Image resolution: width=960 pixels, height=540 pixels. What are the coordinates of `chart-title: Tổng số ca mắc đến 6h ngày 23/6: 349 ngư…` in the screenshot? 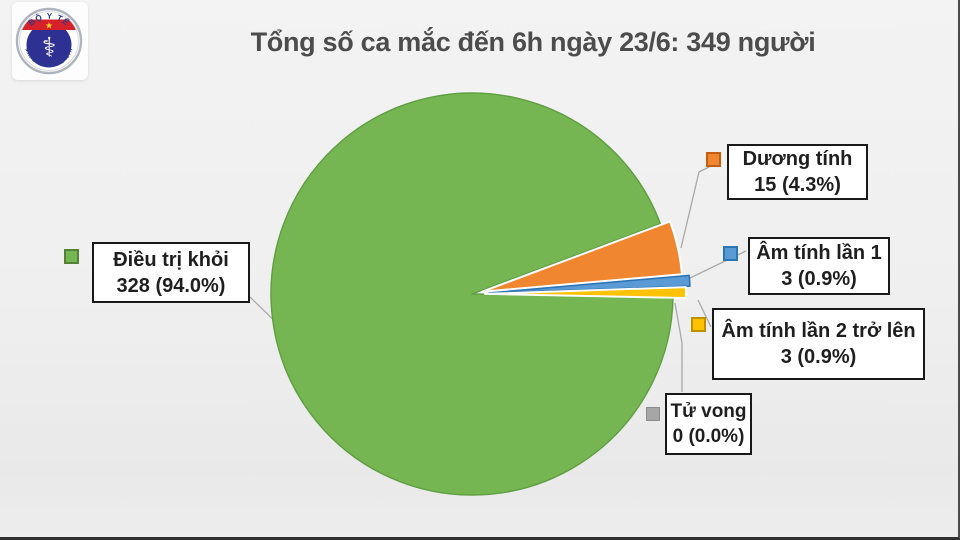 It's located at (533, 42).